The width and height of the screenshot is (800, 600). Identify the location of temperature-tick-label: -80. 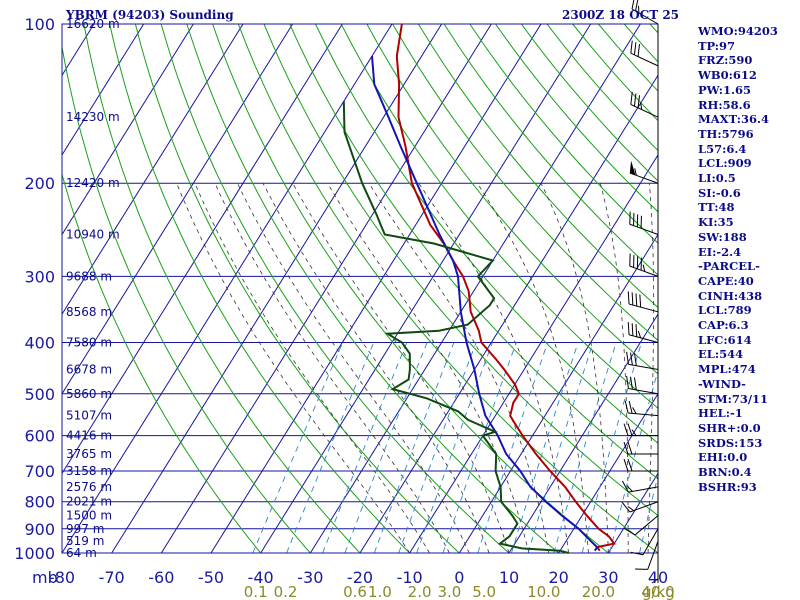
(62, 577).